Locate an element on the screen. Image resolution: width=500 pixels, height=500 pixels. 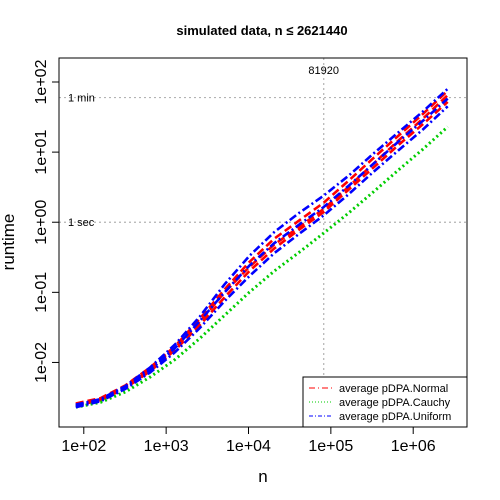
y-tick-label-1: 1e-01 is located at coordinates (41, 292).